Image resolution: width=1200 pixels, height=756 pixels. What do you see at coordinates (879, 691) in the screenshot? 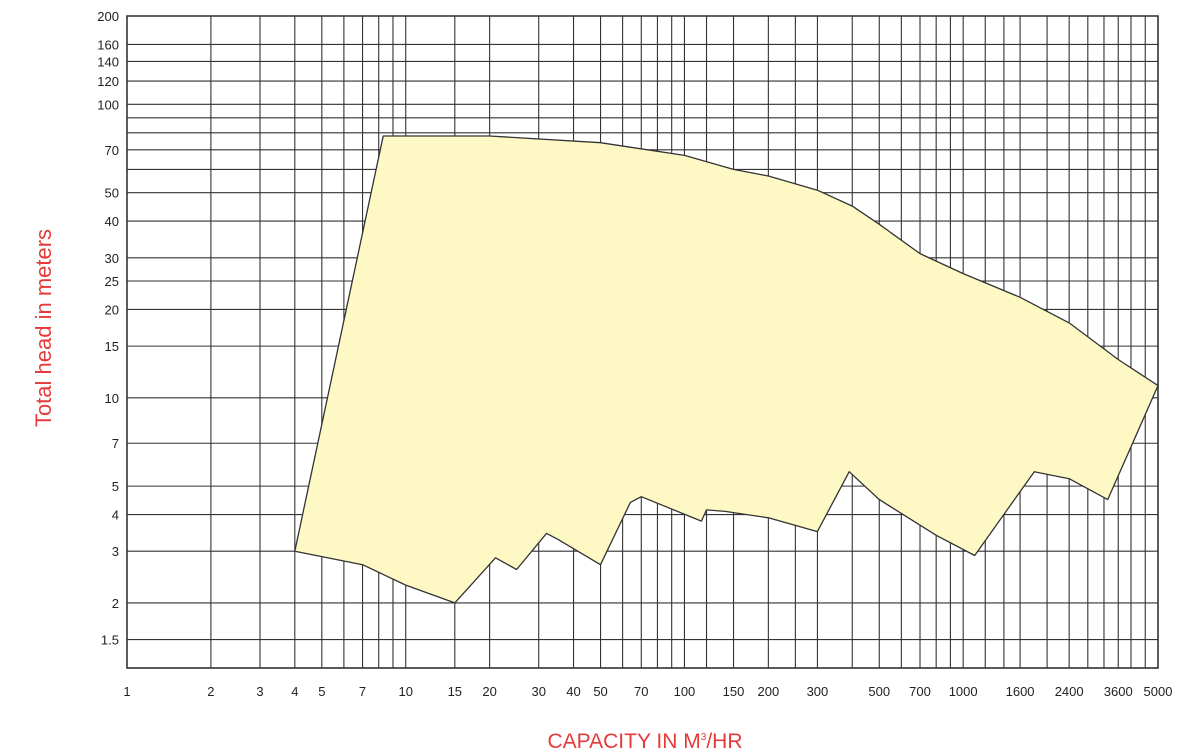
I see `x-tick-label: 500` at bounding box center [879, 691].